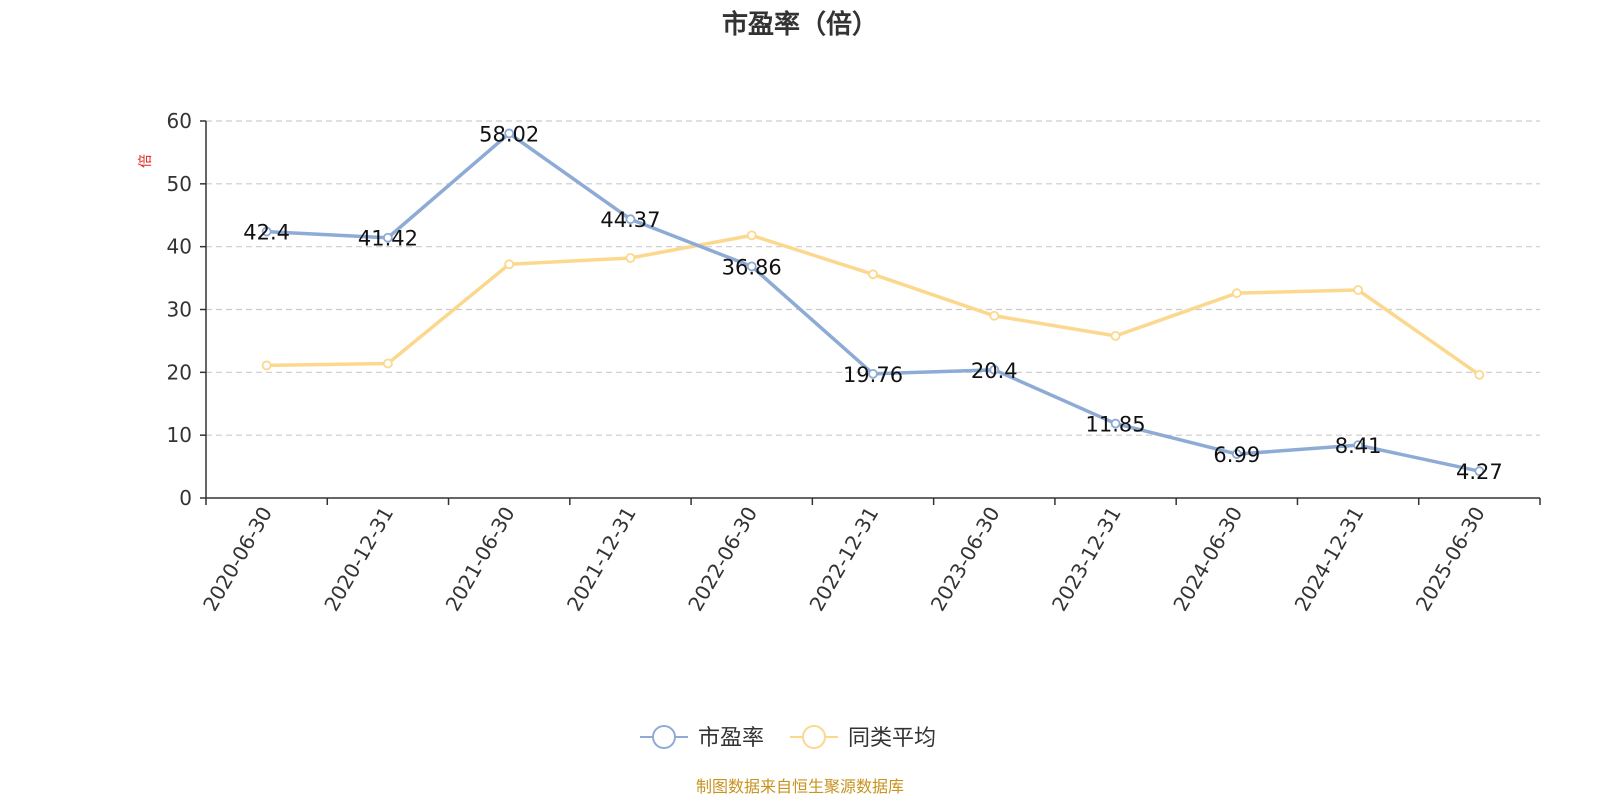 Image resolution: width=1600 pixels, height=800 pixels. I want to click on x-tick-label: 2024-06-30, so click(1207, 559).